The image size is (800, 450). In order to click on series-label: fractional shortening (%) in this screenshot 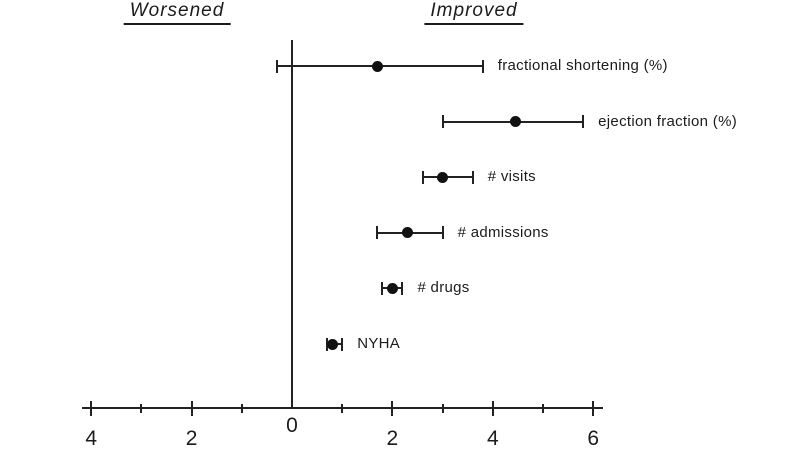, I will do `click(582, 66)`.